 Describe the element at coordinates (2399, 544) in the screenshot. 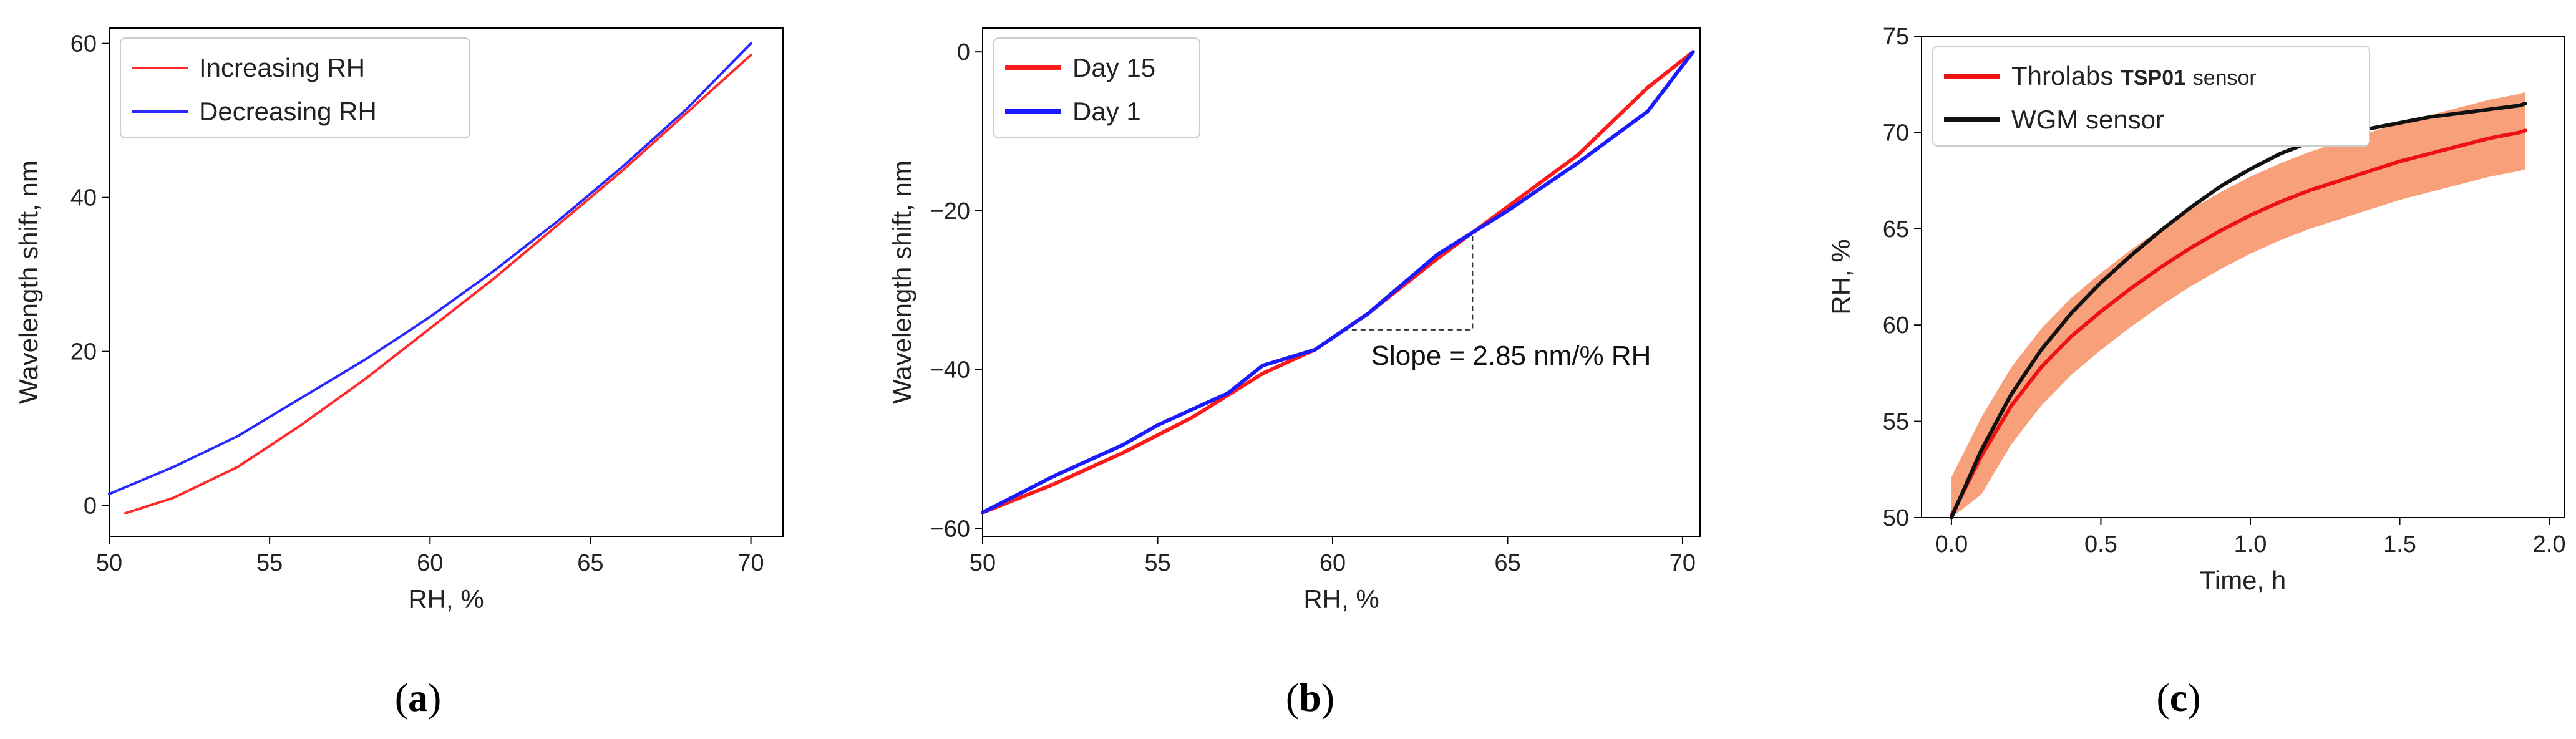

I see `x-tick-label: 1.5` at that location.